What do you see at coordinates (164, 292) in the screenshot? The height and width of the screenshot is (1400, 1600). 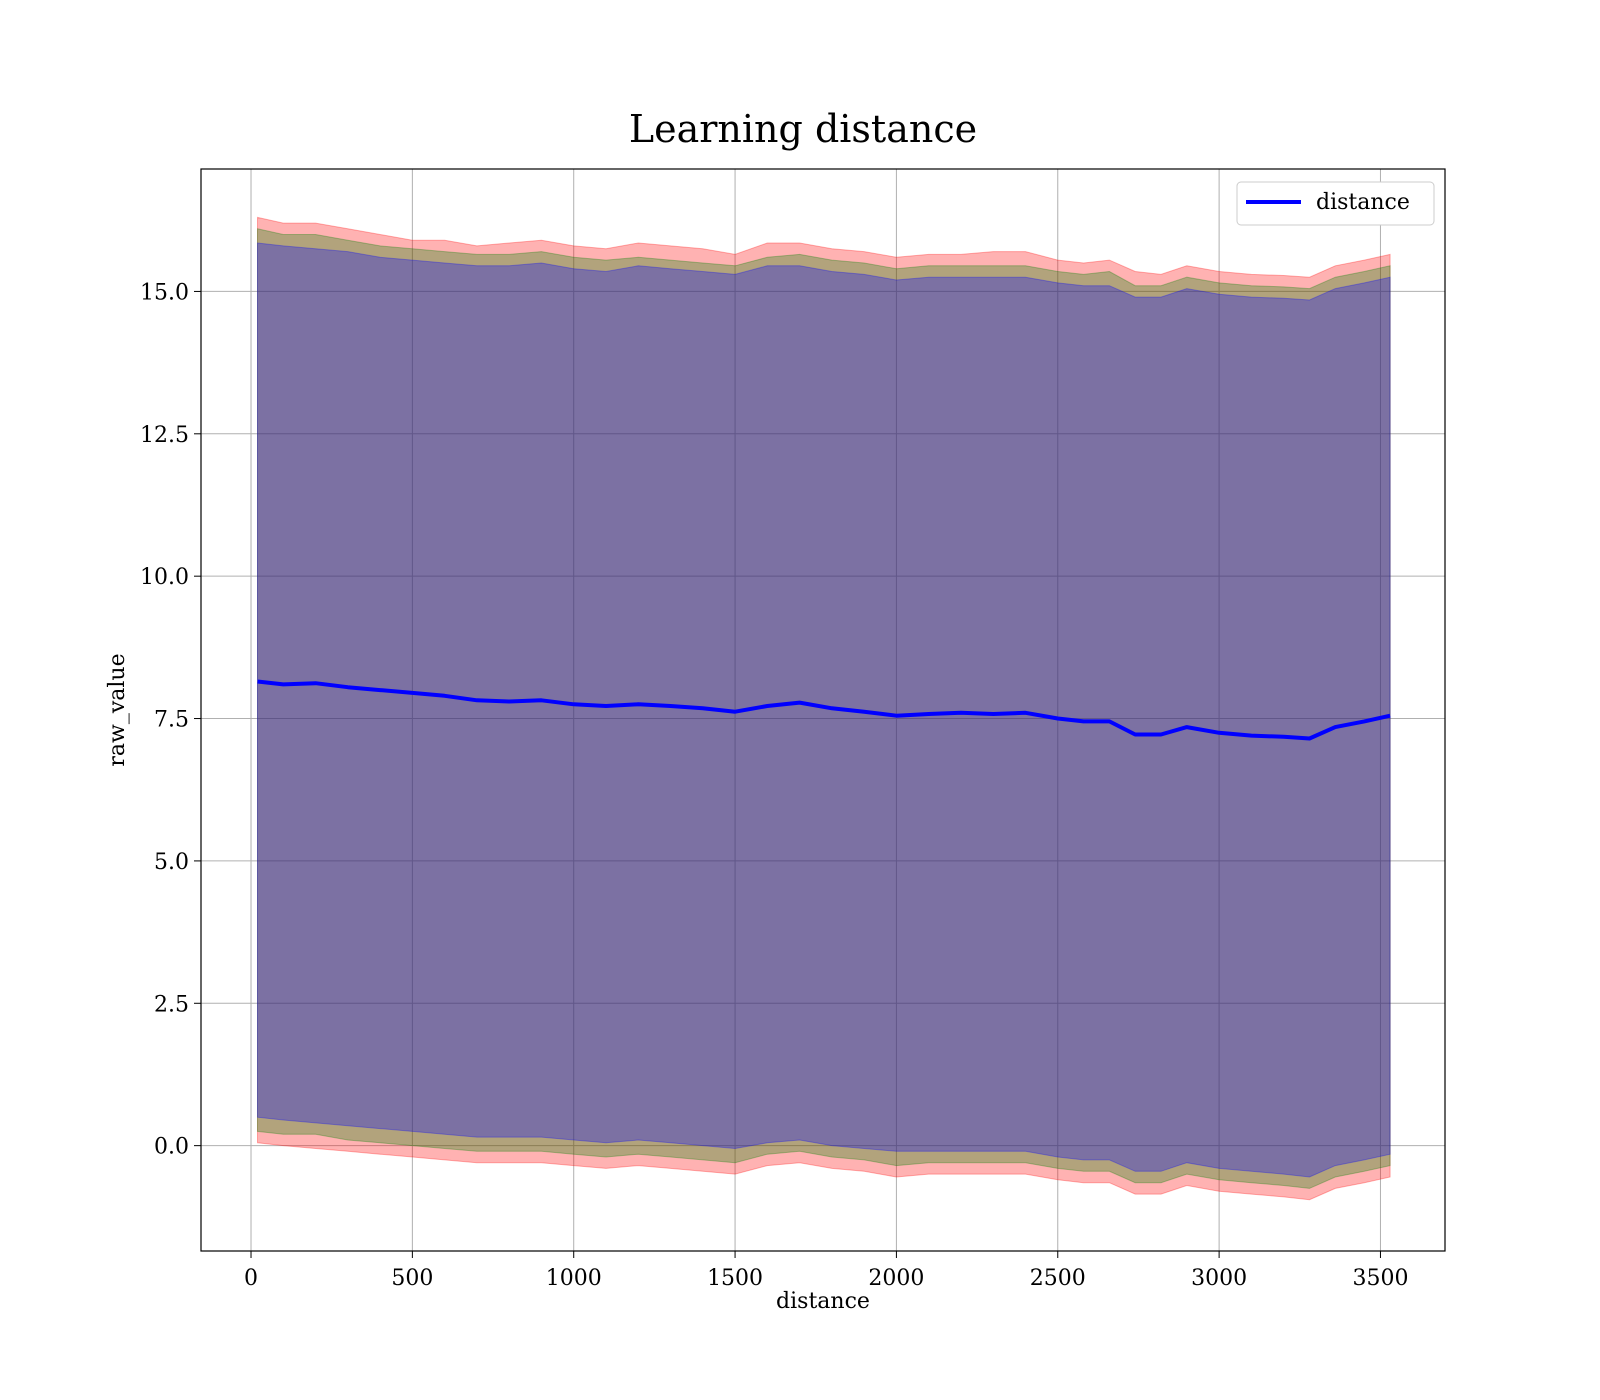 I see `y-tick-label: 15.0` at bounding box center [164, 292].